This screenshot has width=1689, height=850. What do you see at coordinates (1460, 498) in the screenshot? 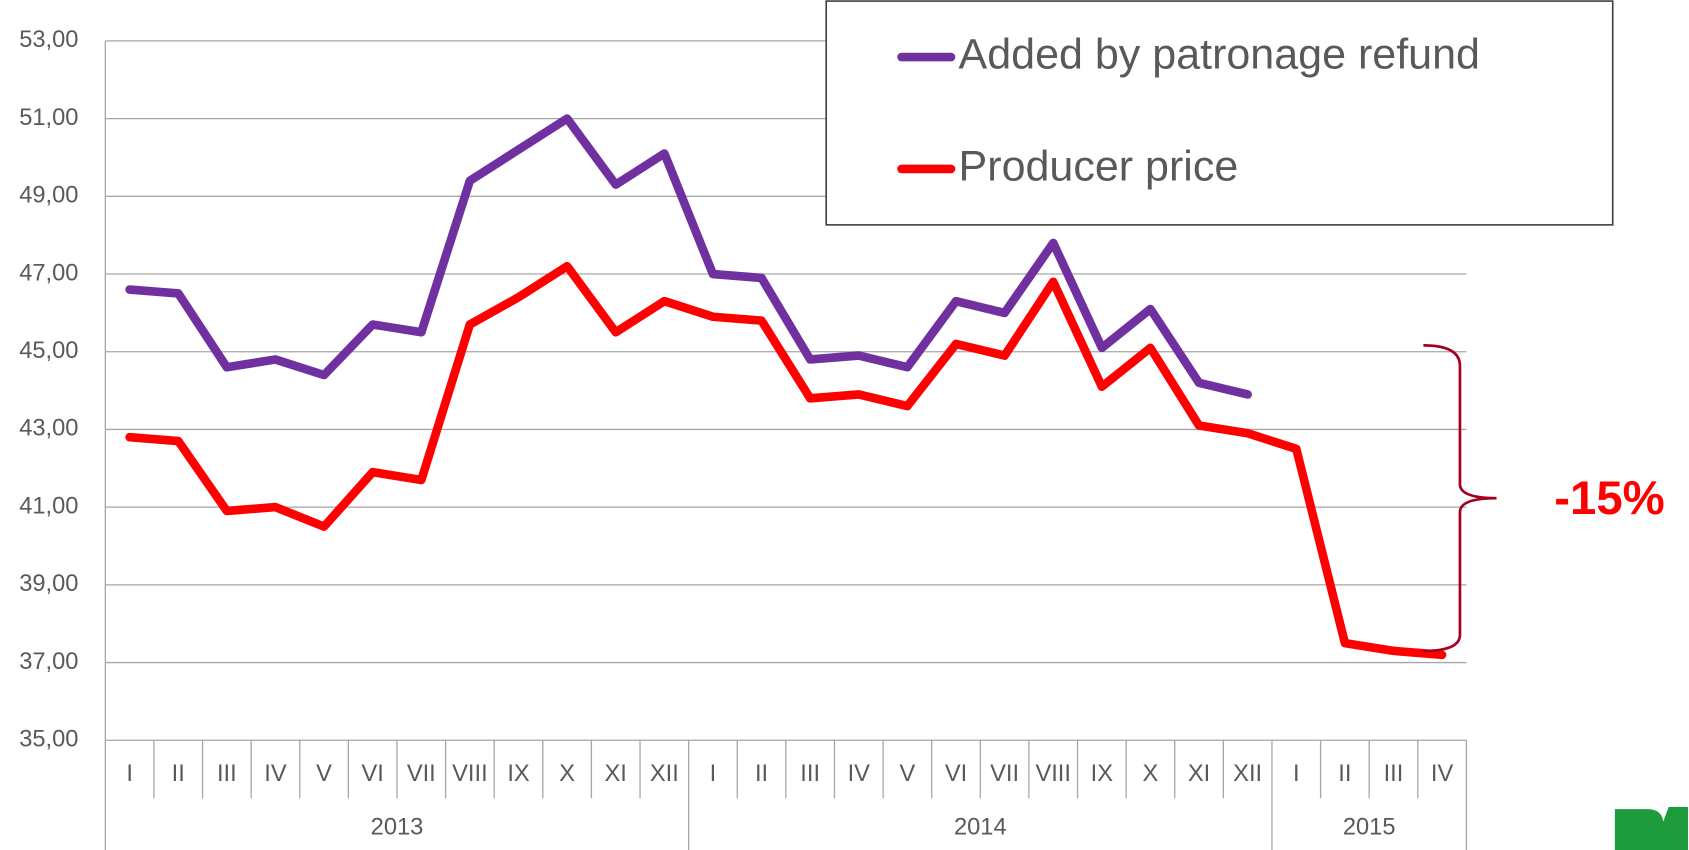
I see `brace` at bounding box center [1460, 498].